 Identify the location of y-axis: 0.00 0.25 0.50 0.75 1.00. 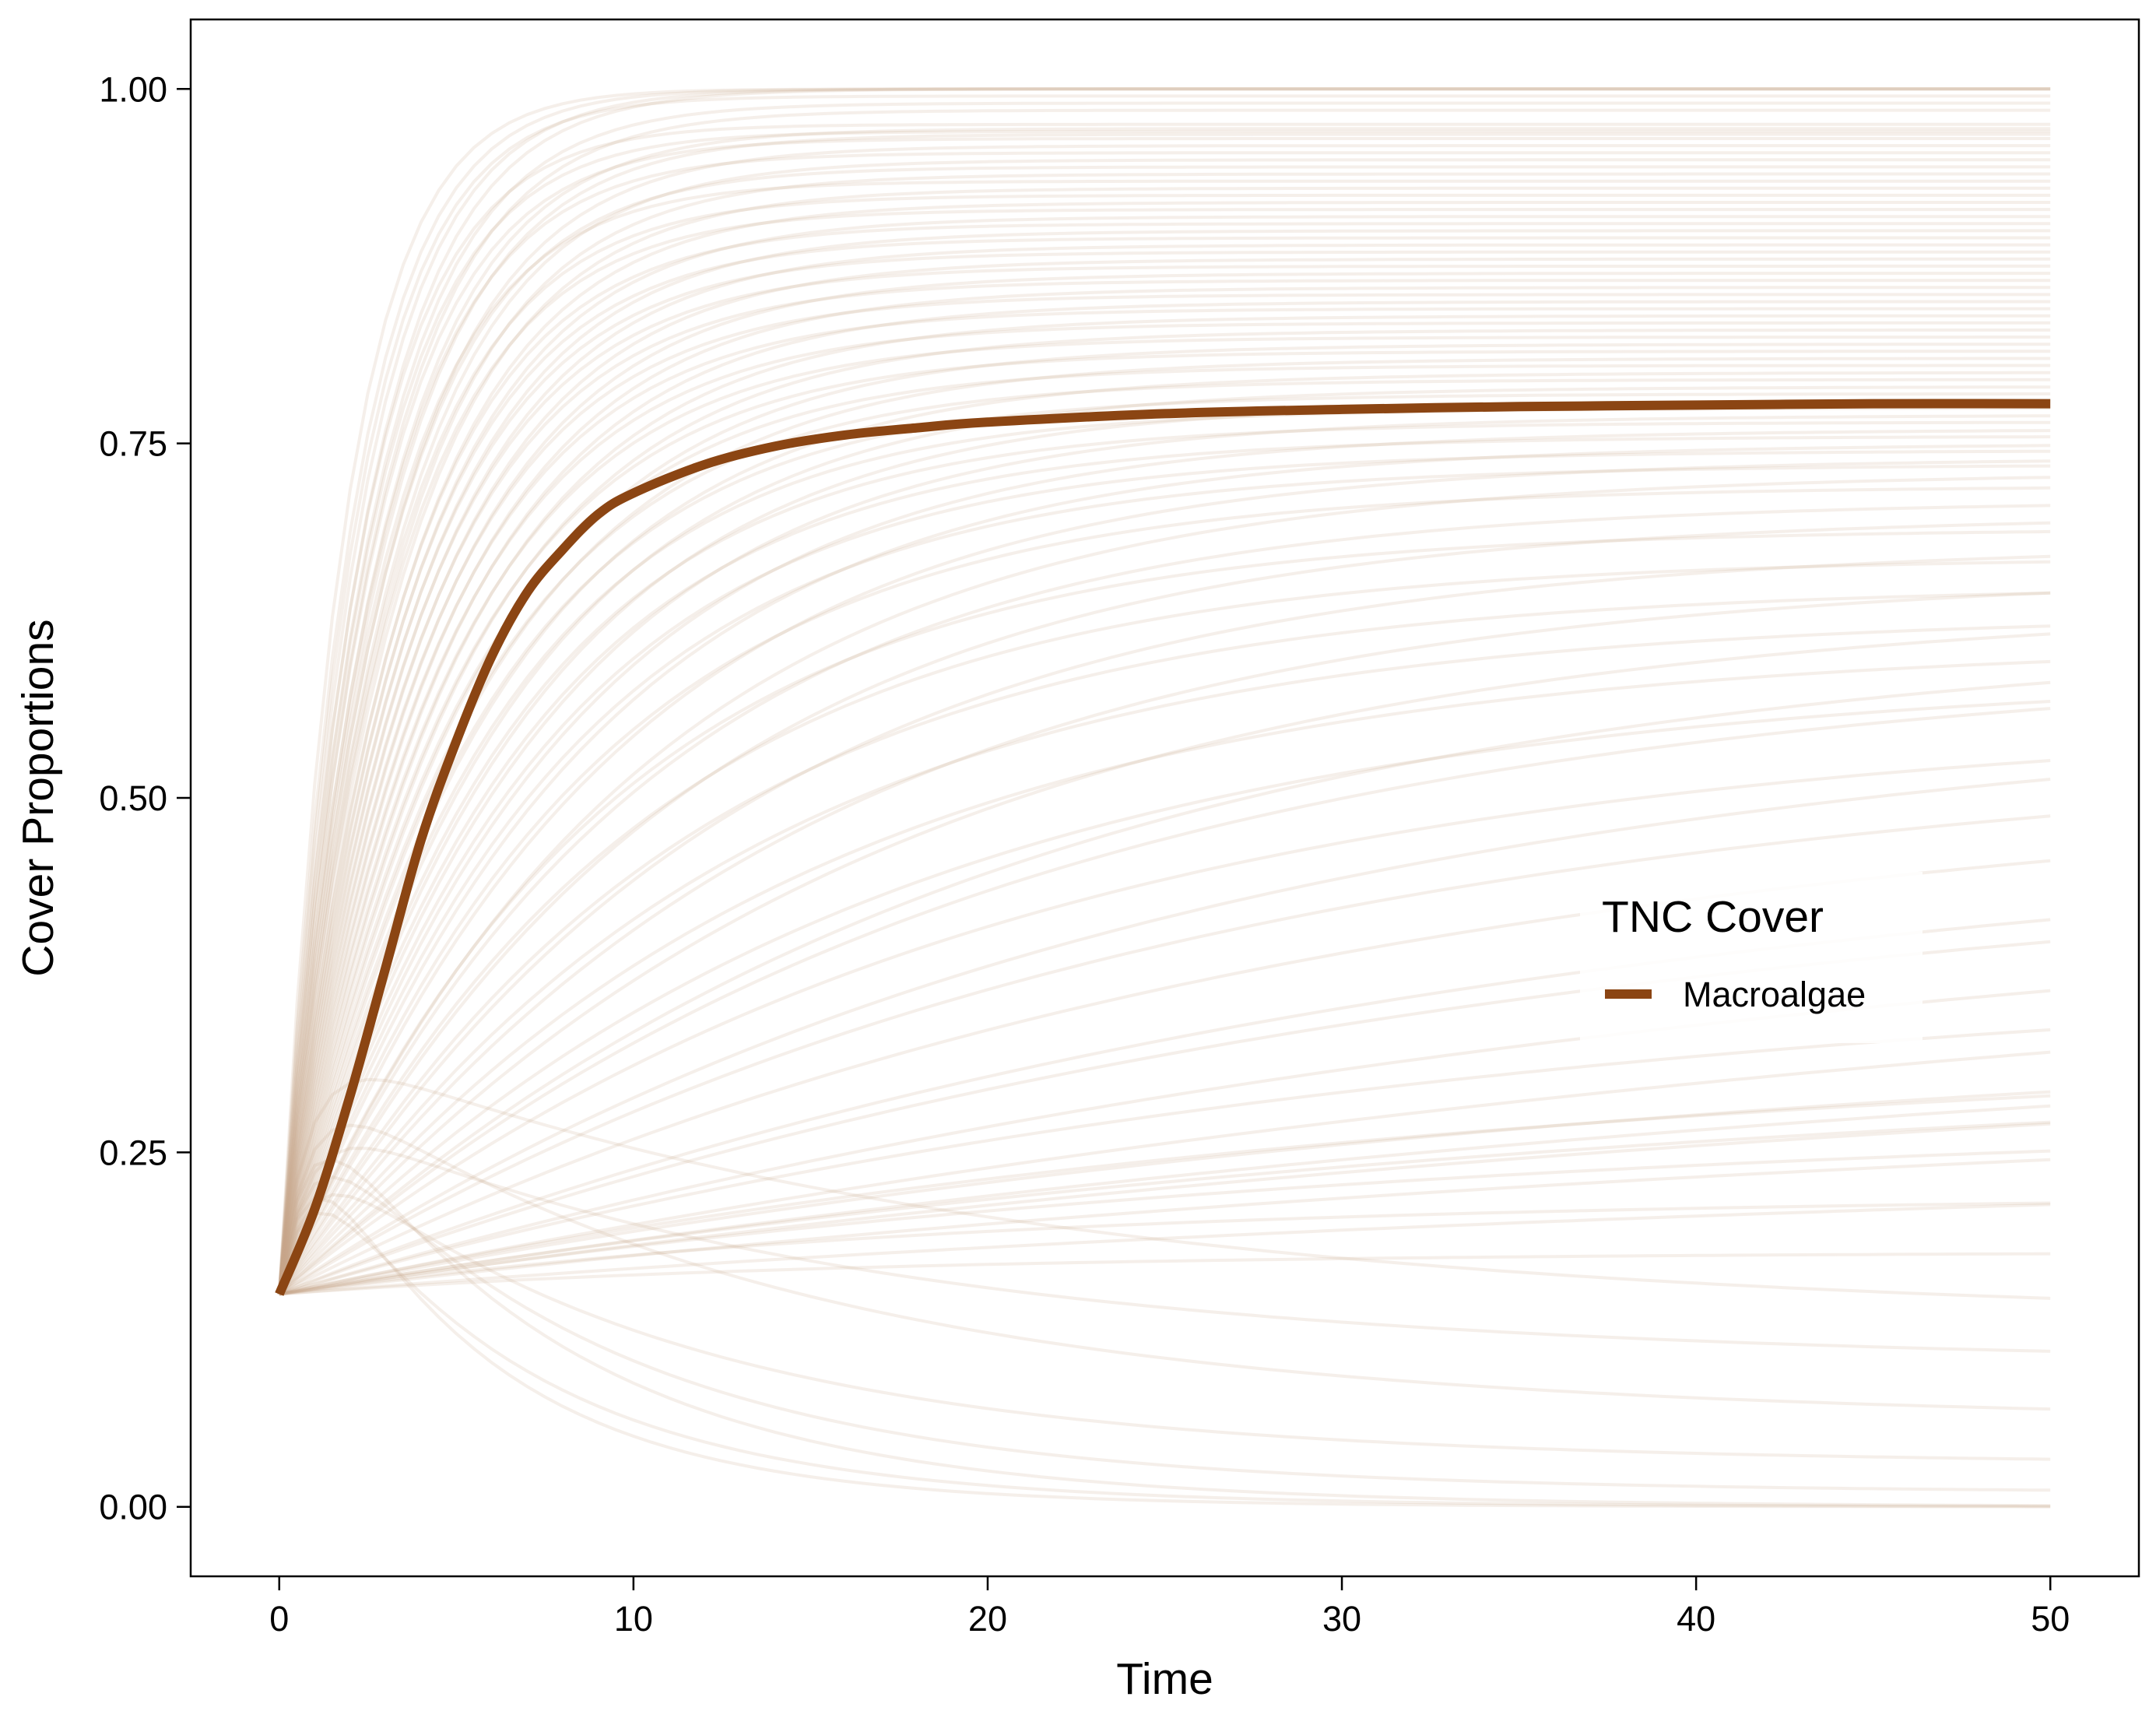
(145, 798).